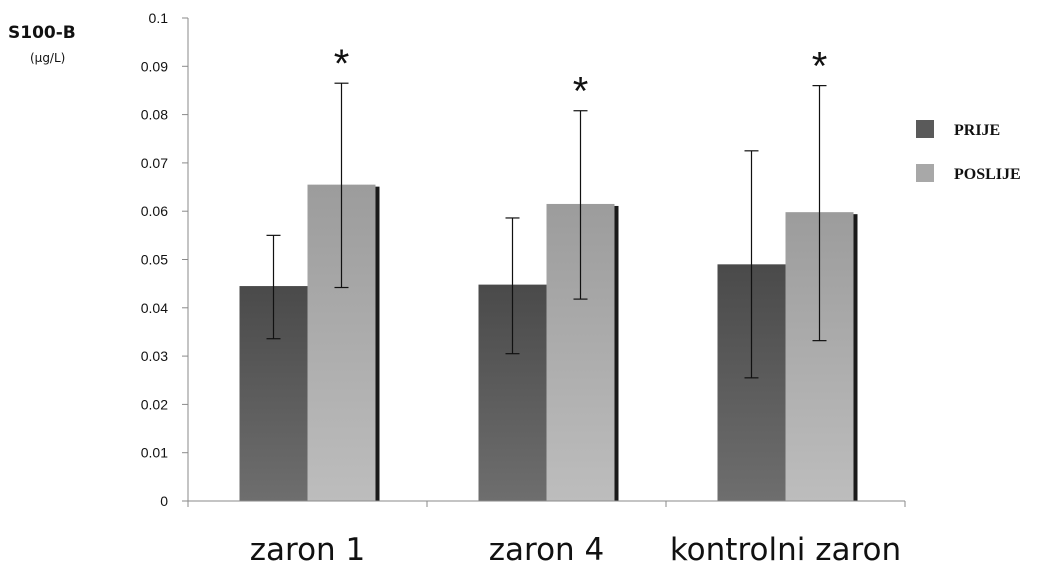  What do you see at coordinates (154, 66) in the screenshot?
I see `y-tick-label: 0.09` at bounding box center [154, 66].